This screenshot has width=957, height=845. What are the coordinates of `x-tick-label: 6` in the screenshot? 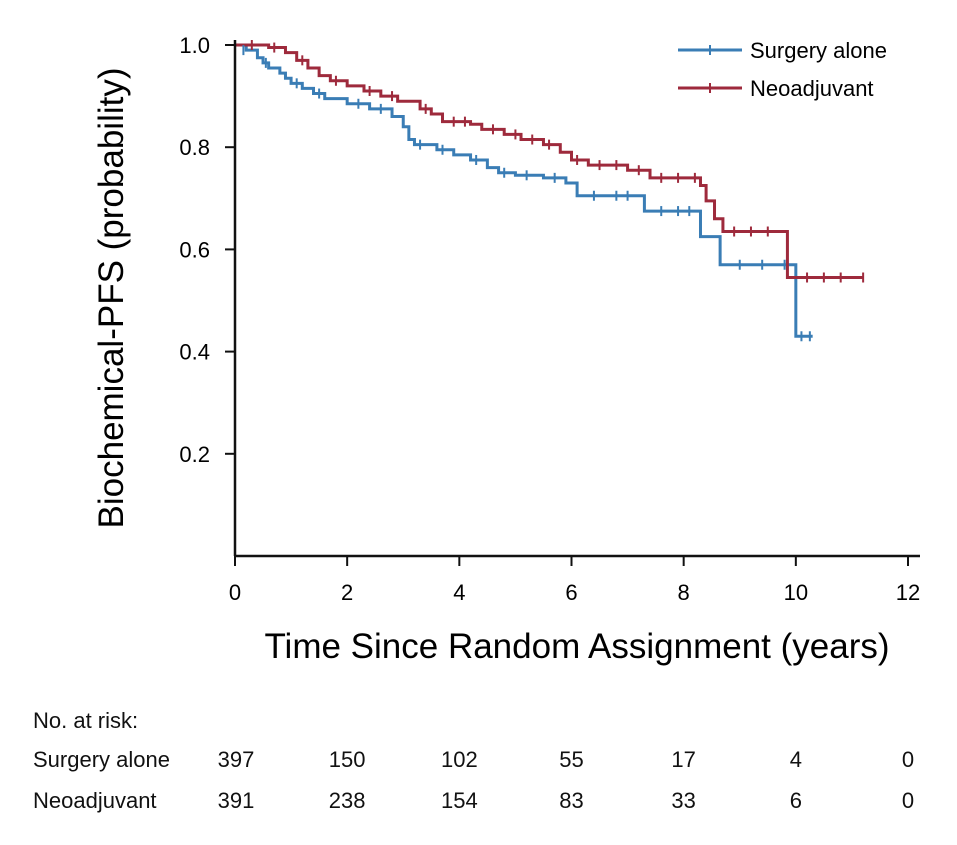 It's located at (571, 592).